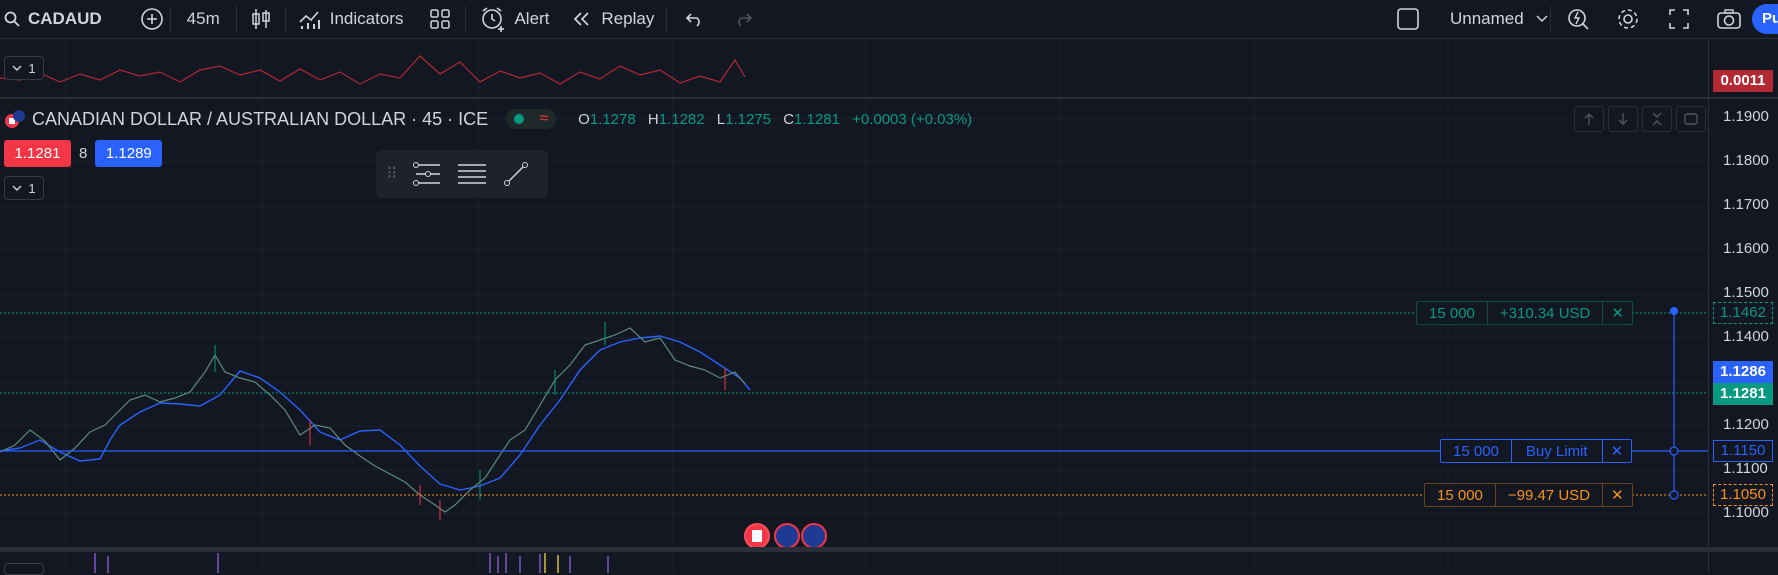 This screenshot has width=1778, height=575. What do you see at coordinates (817, 119) in the screenshot?
I see `close-value: 1.1281` at bounding box center [817, 119].